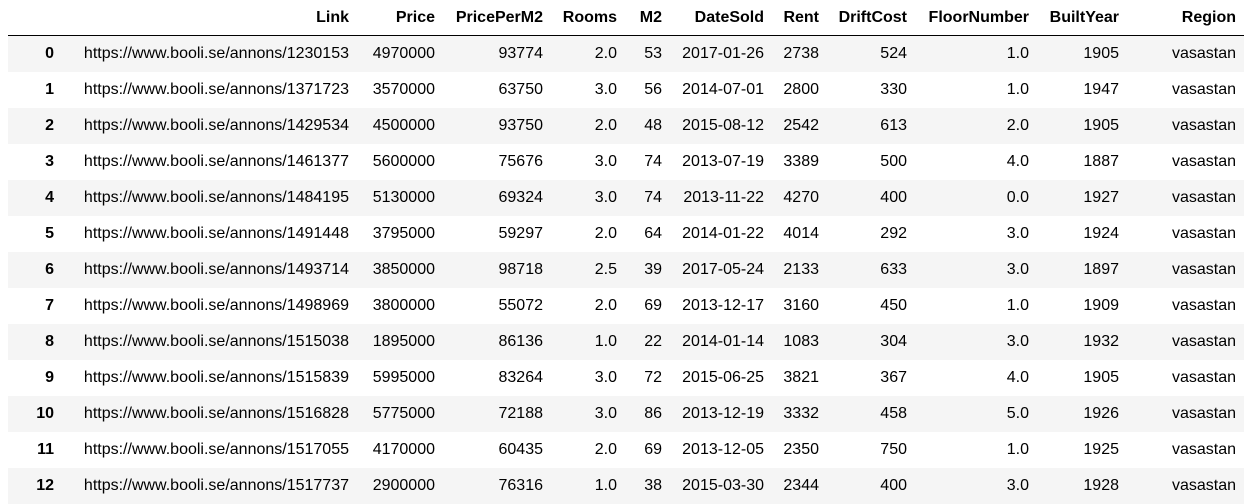 The width and height of the screenshot is (1249, 504). I want to click on cell-date-sold: 2015-06-25, so click(723, 377).